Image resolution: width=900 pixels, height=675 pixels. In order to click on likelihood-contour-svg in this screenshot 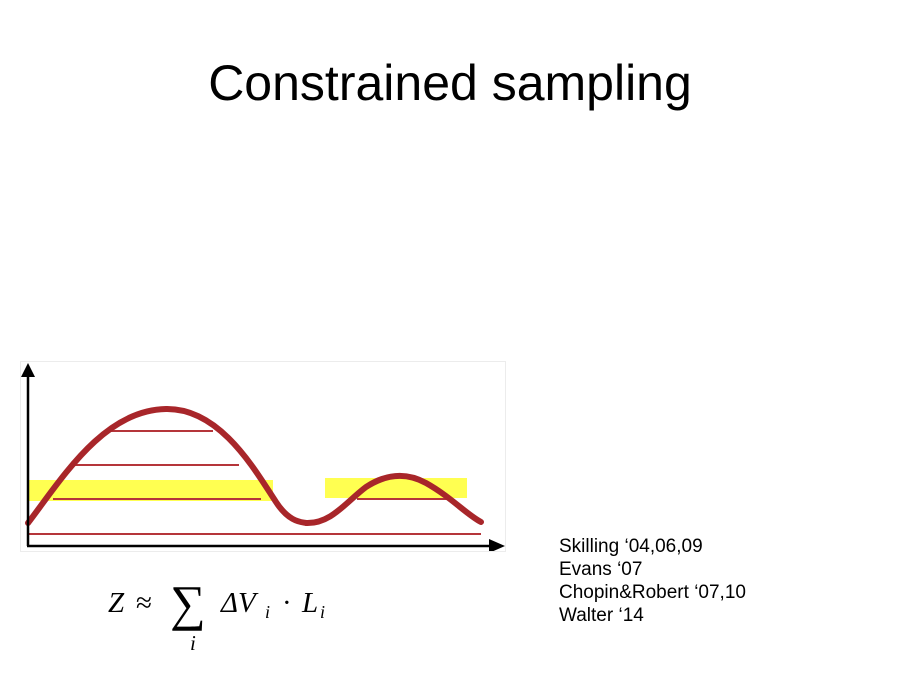, I will do `click(263, 457)`.